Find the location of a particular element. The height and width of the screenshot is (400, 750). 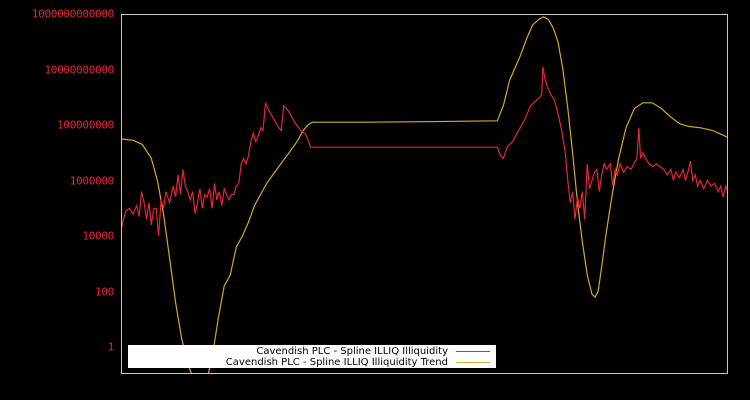

y-tick-label: 100000000 is located at coordinates (85, 125).